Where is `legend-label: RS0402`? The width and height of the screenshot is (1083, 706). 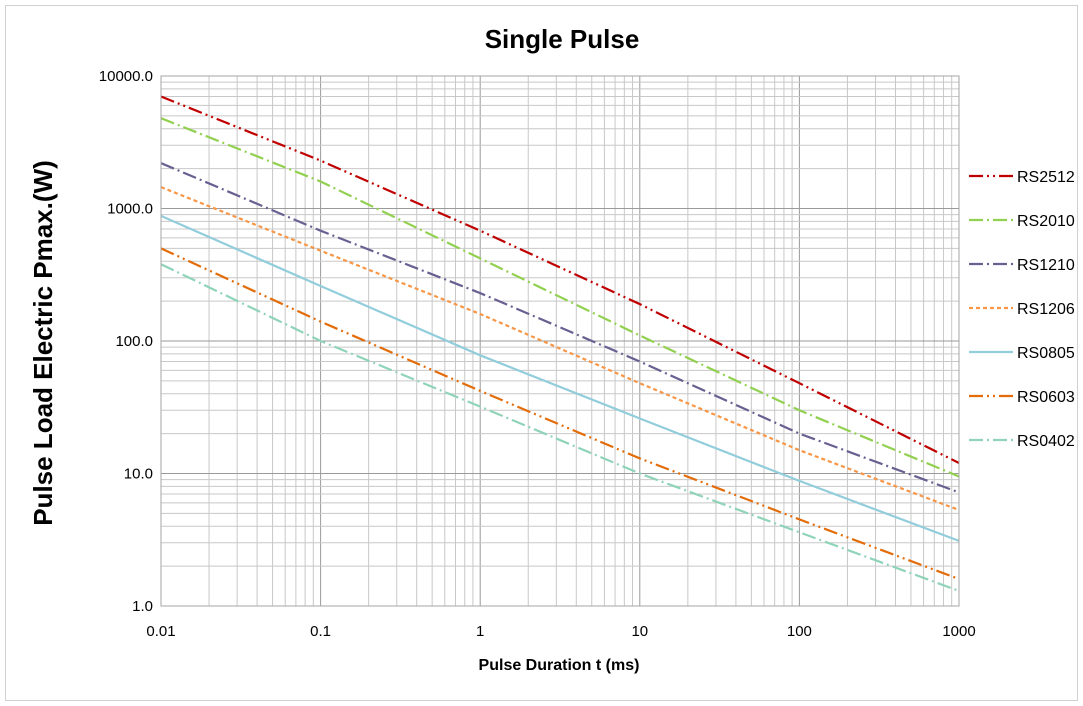 legend-label: RS0402 is located at coordinates (1046, 441).